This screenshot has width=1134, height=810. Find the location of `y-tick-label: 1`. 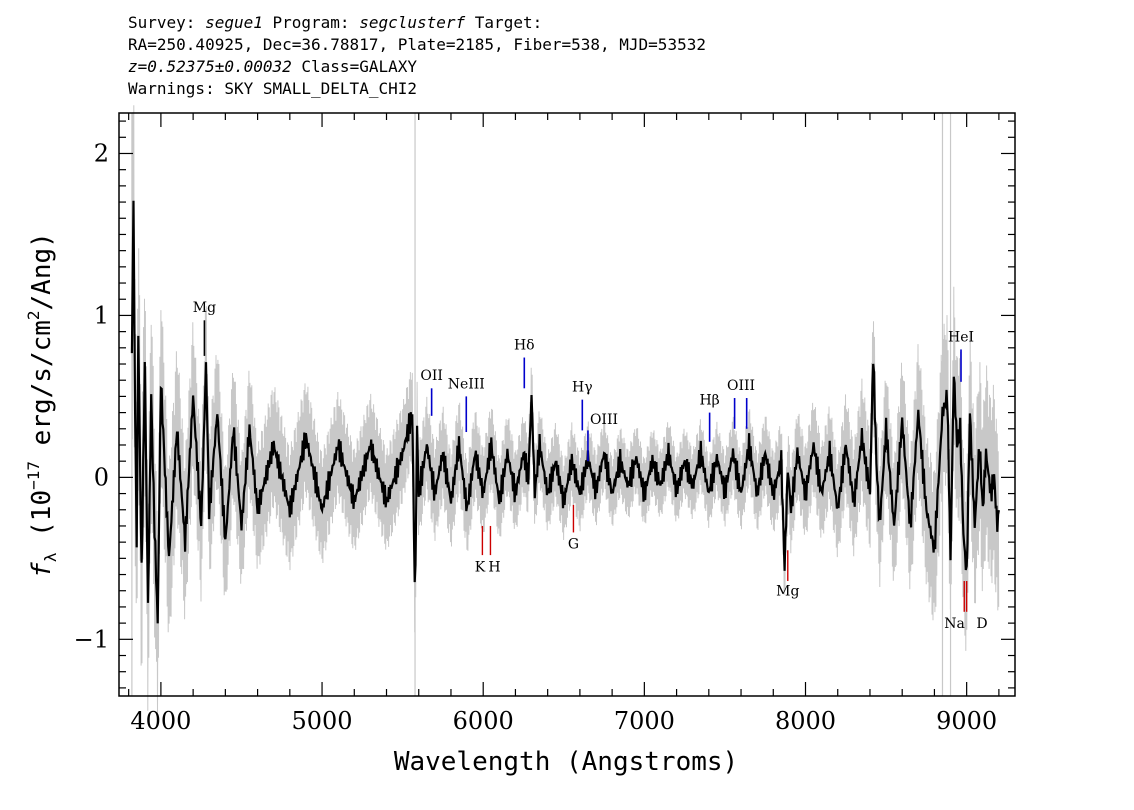

y-tick-label: 1 is located at coordinates (101, 315).